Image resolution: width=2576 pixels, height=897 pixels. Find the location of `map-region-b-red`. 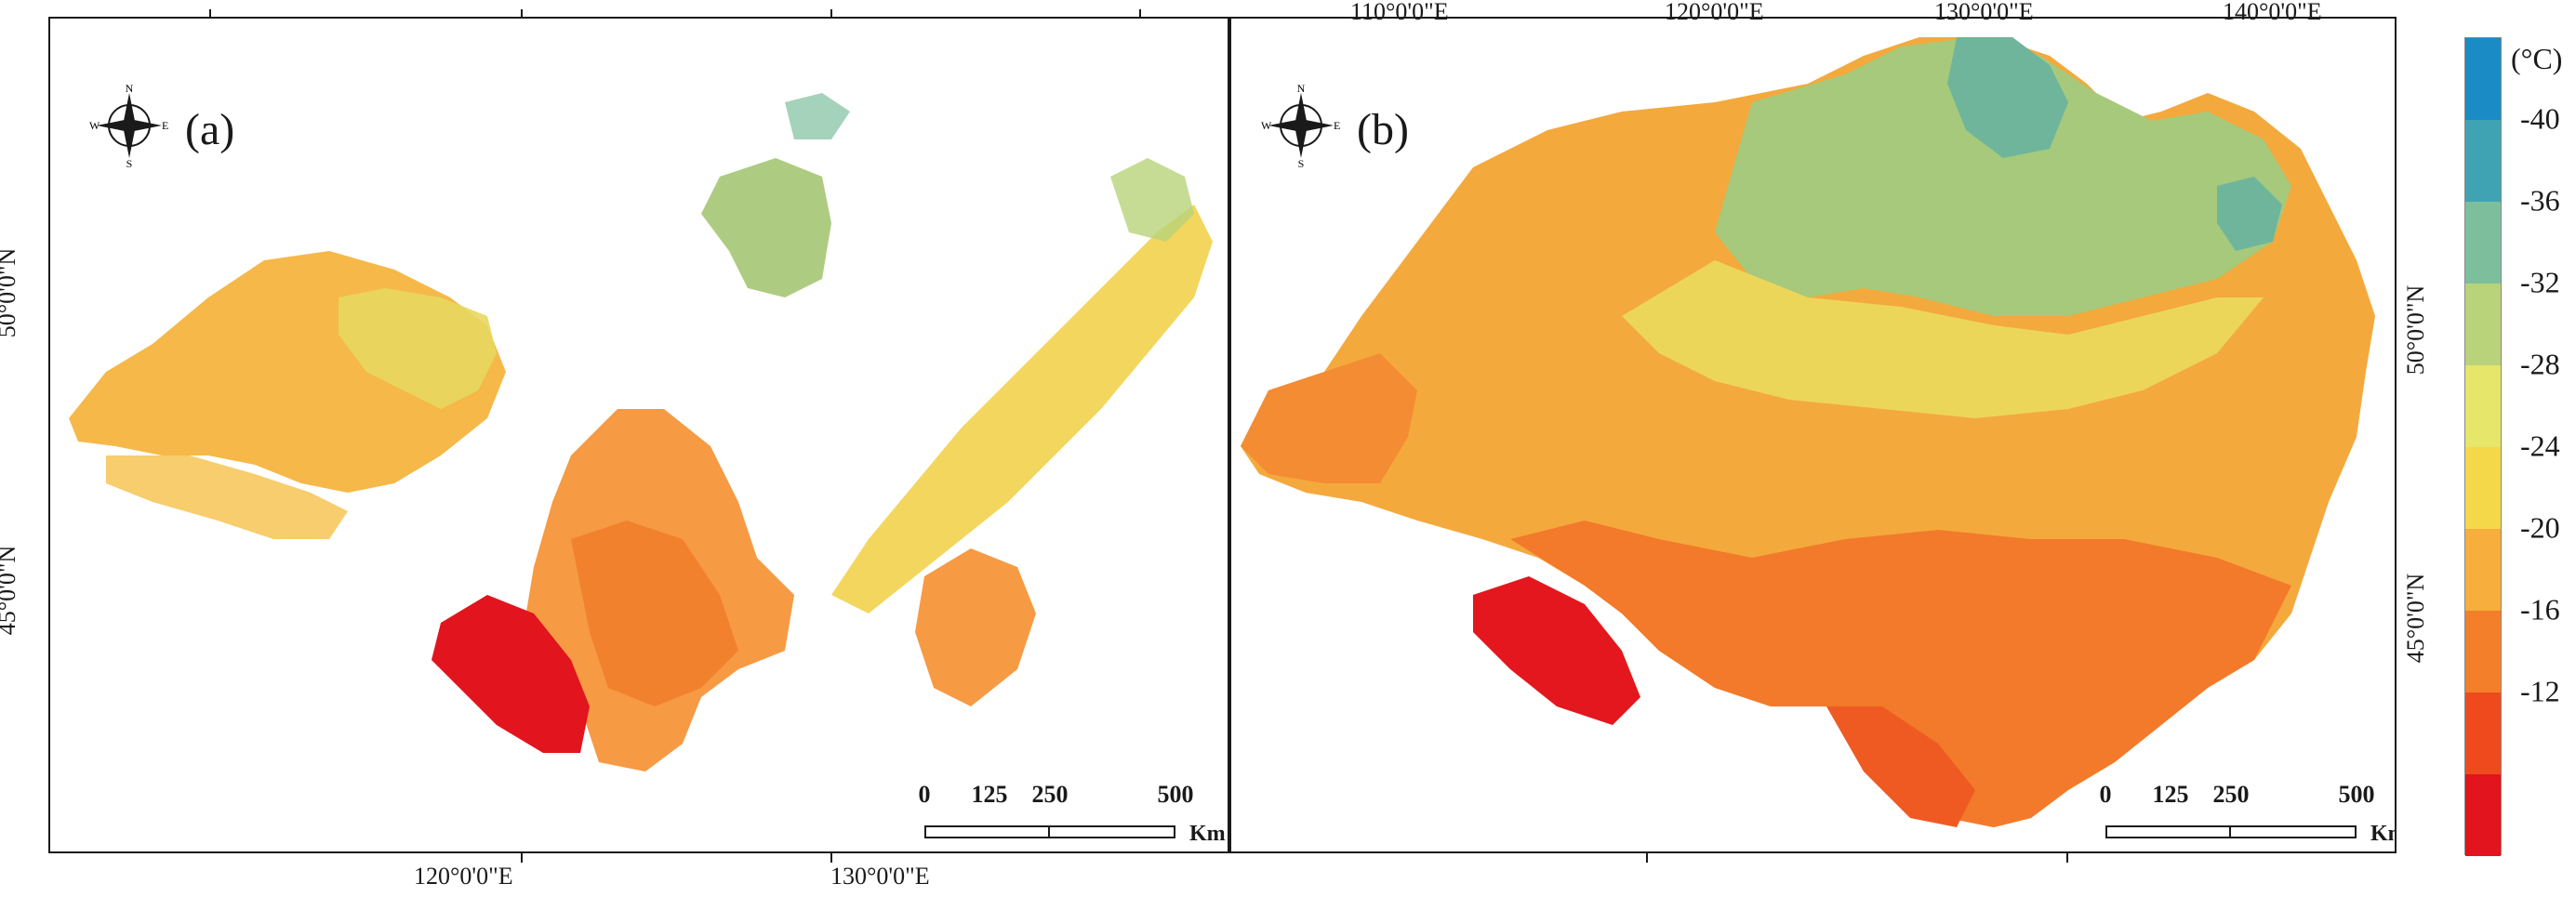

map-region-b-red is located at coordinates (1556, 650).